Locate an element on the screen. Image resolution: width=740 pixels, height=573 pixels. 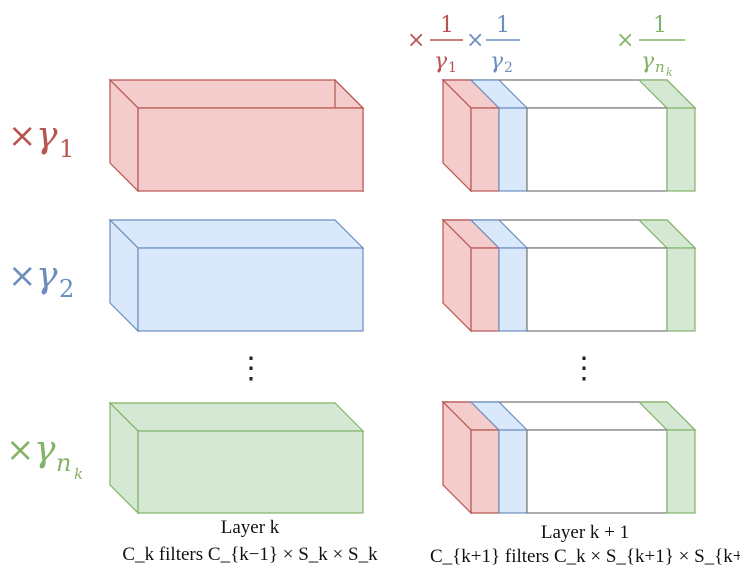
left-caption-detail: C_k filters C_{k−1} × S_k × S_k is located at coordinates (250, 554).